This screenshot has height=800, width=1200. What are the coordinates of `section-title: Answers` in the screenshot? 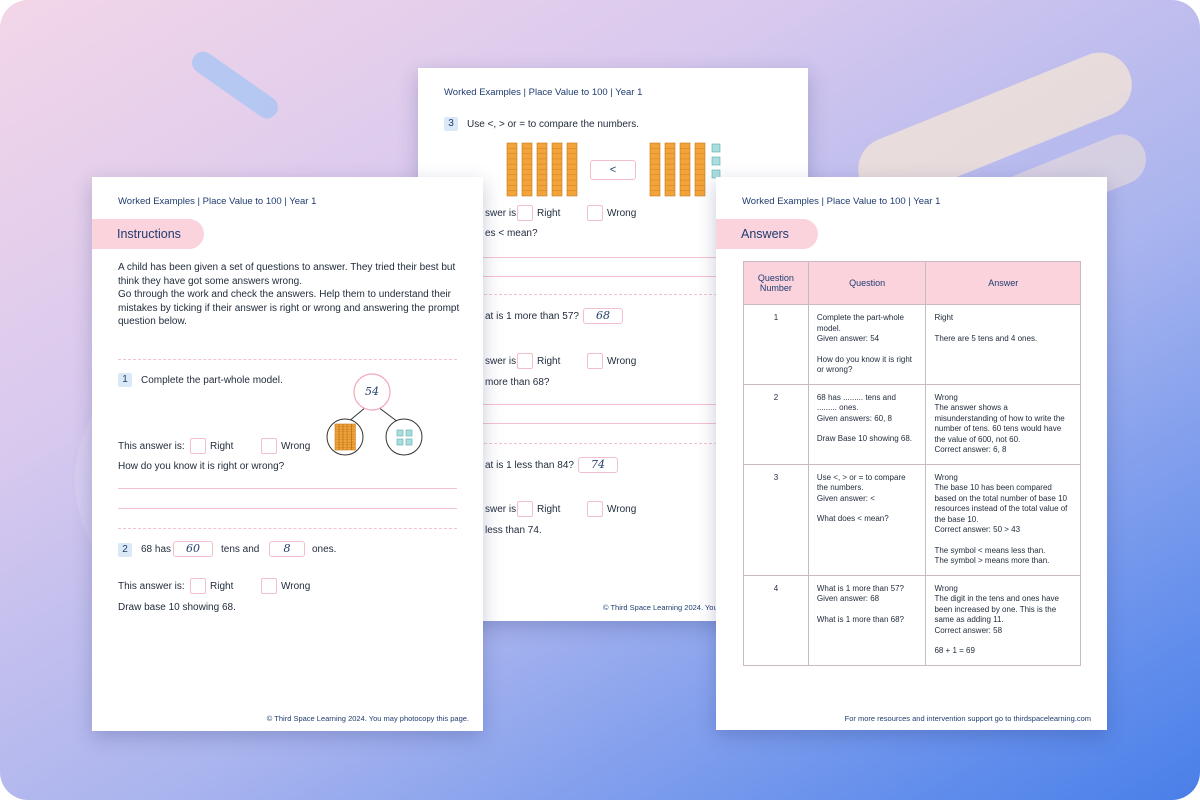 It's located at (765, 234).